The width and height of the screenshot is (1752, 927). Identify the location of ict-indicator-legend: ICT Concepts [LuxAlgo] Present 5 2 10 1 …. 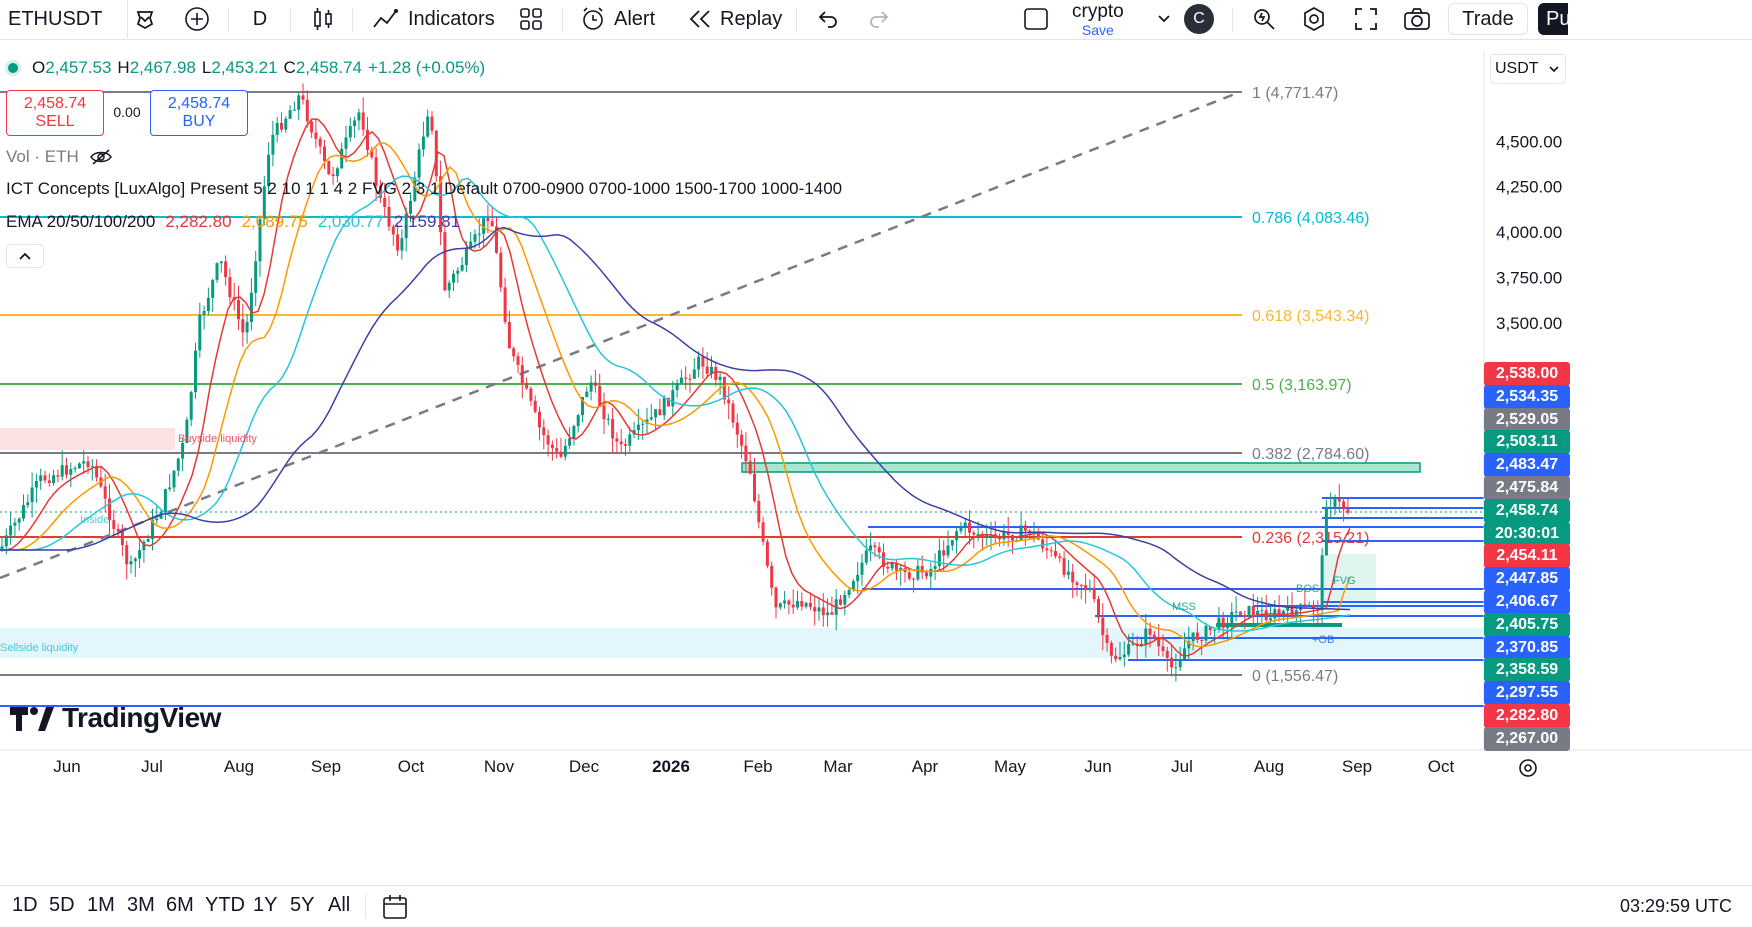
(424, 189).